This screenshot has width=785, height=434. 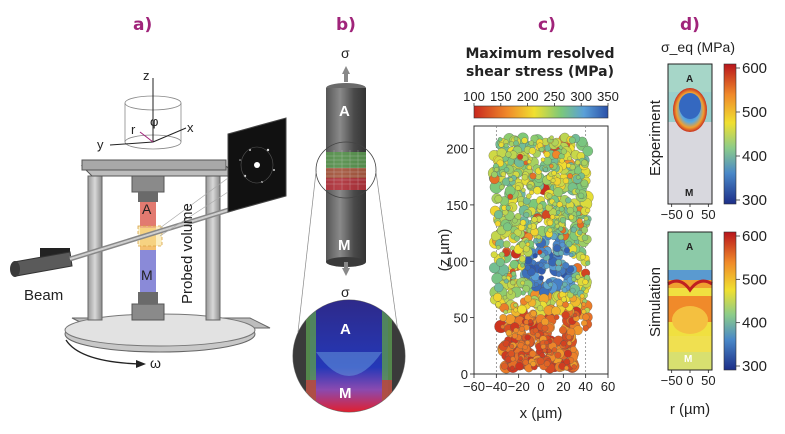 What do you see at coordinates (698, 47) in the screenshot?
I see `panel-d-title: σ_eq (MPa)` at bounding box center [698, 47].